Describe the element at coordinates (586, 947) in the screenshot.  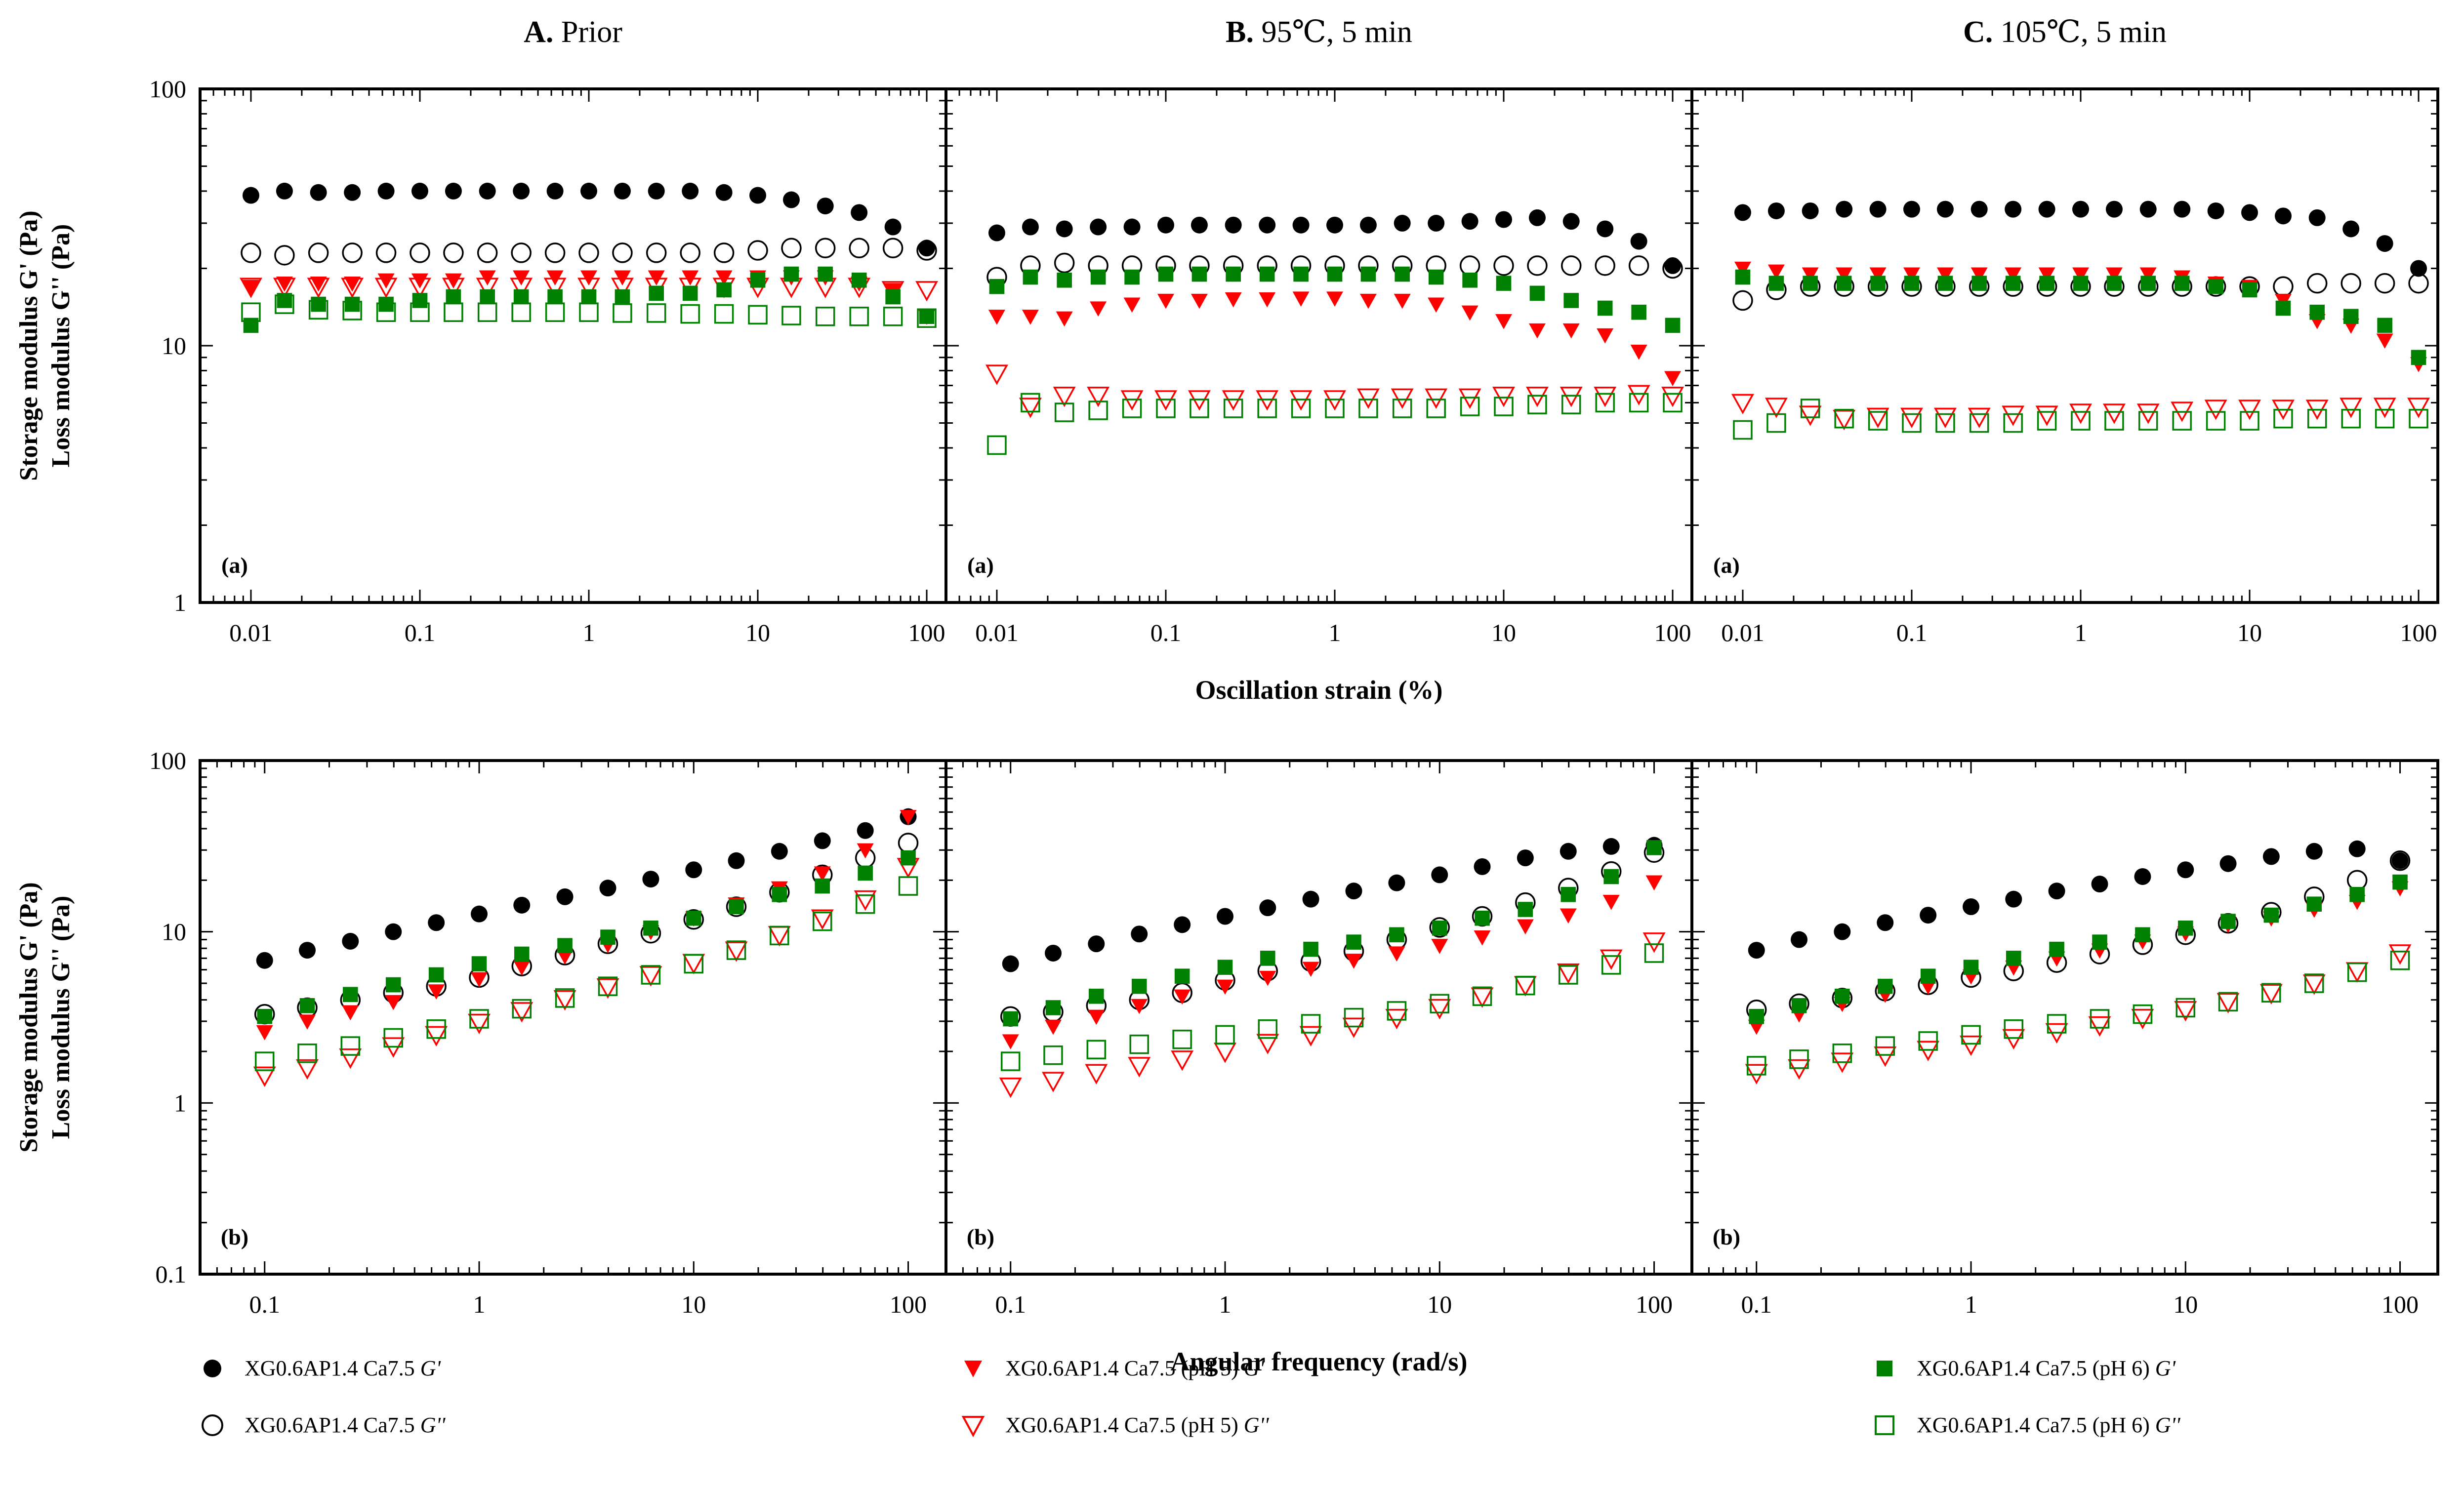
I see `panel-freq-A` at that location.